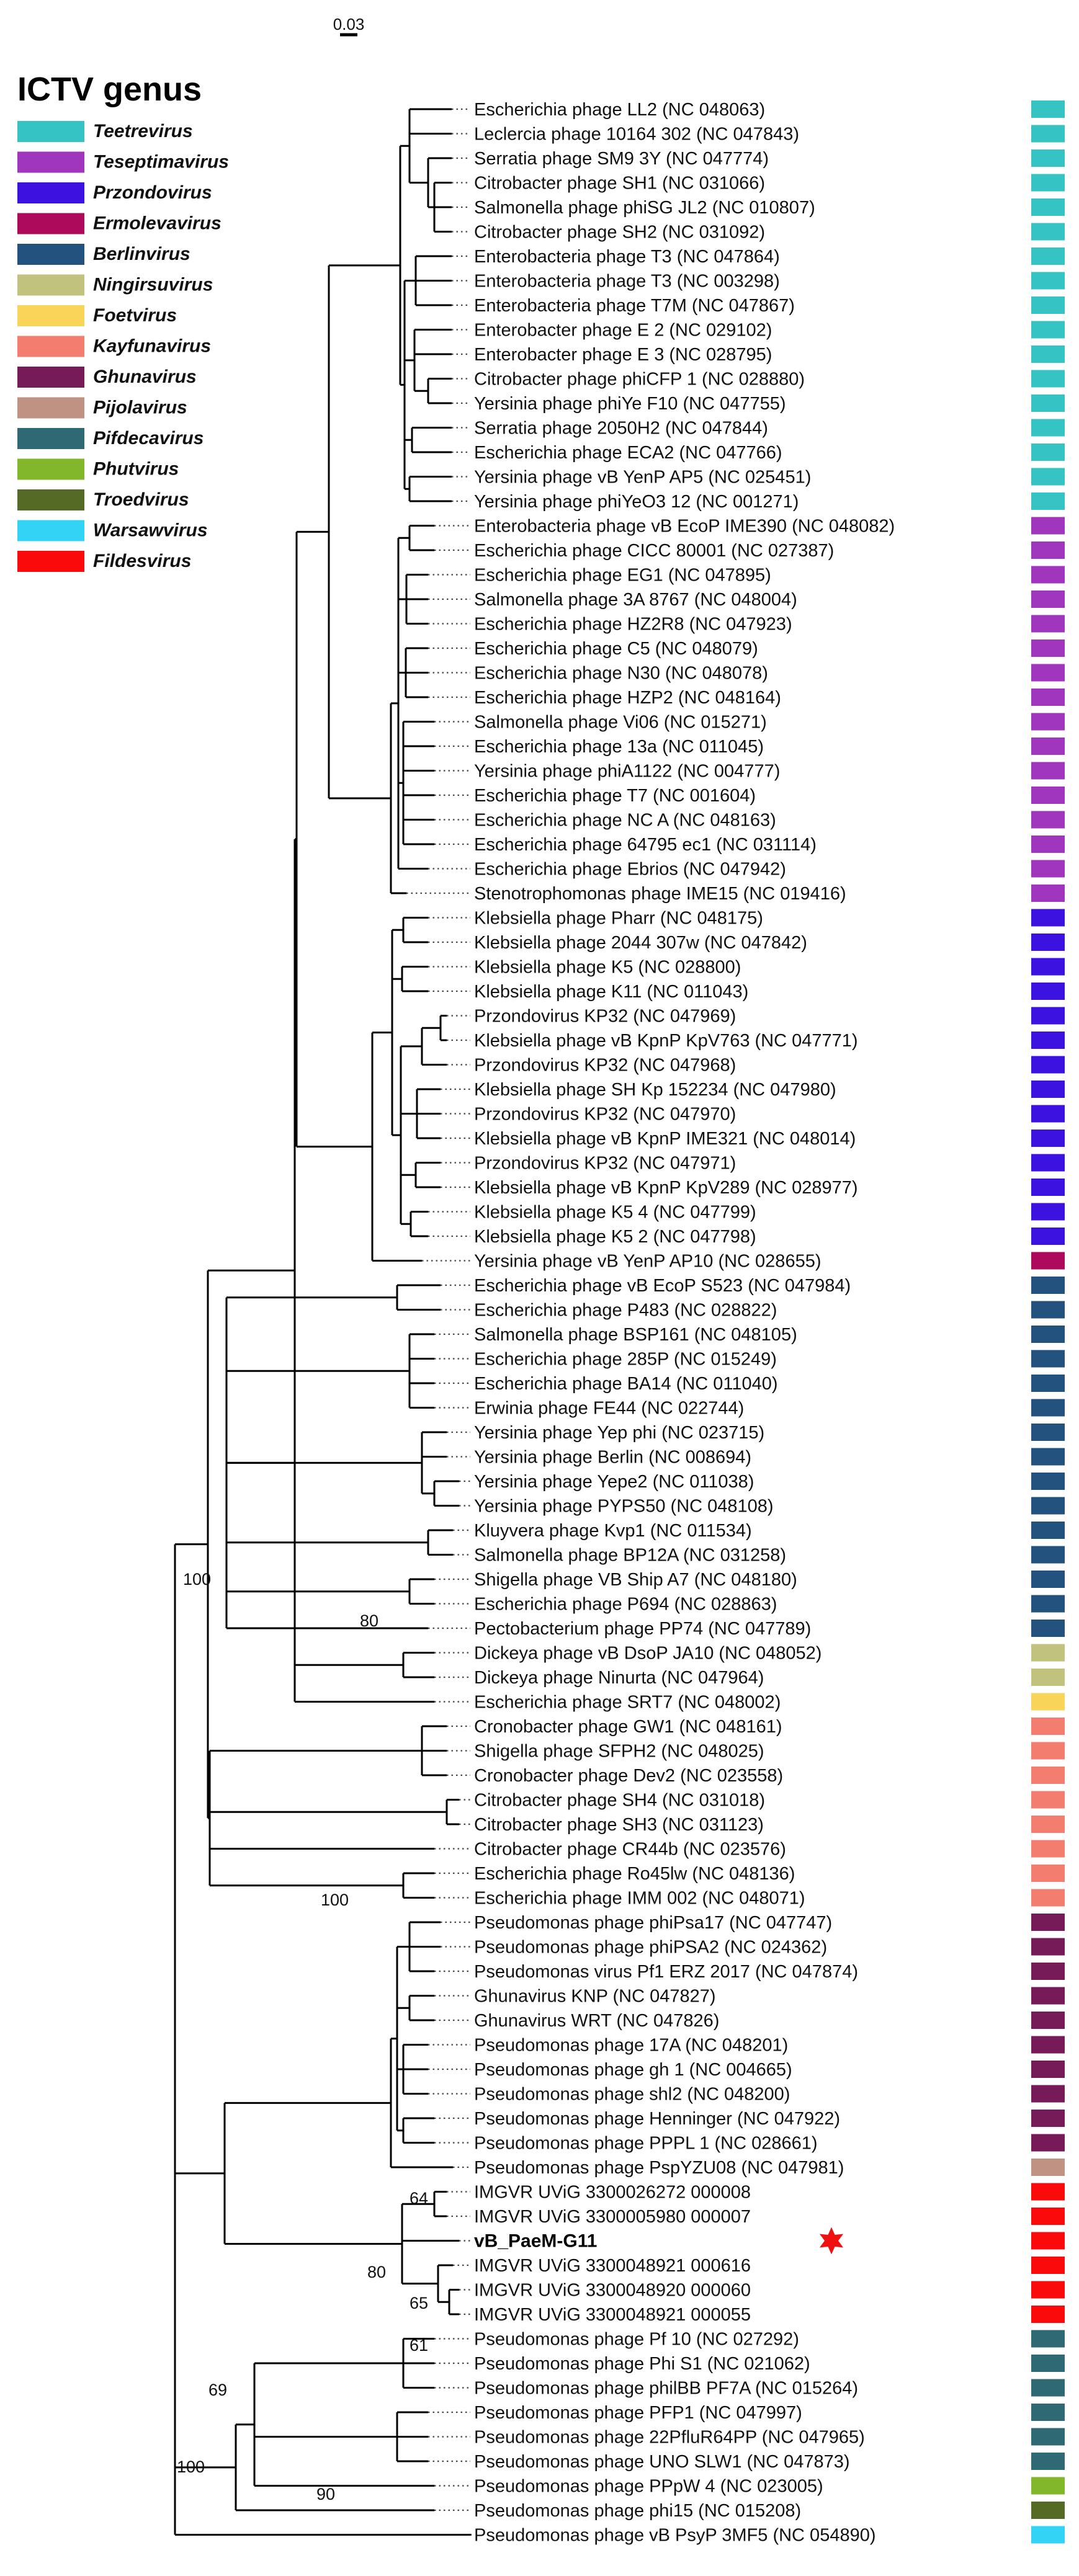 The height and width of the screenshot is (2576, 1079). What do you see at coordinates (51, 131) in the screenshot?
I see `legend-swatch-teetrevirus` at bounding box center [51, 131].